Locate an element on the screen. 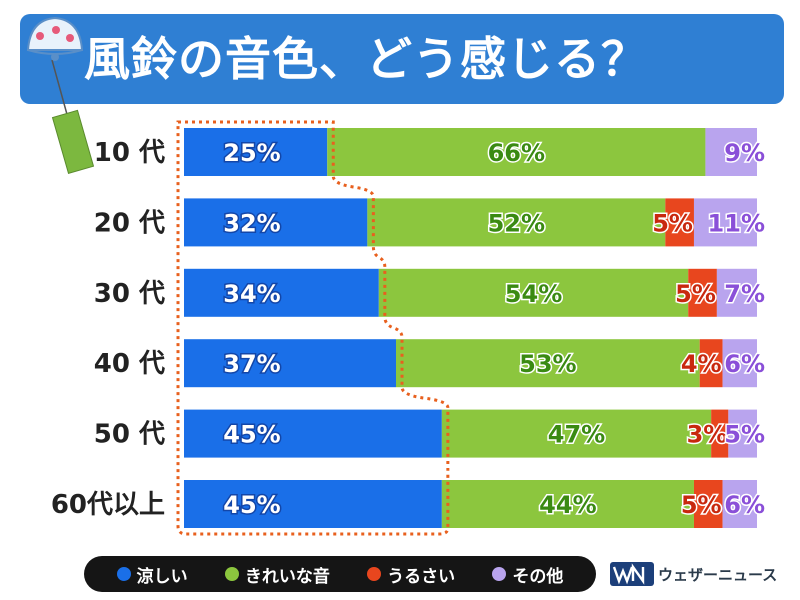 This screenshot has height=600, width=800. legend-item-cool: 涼しい is located at coordinates (152, 574).